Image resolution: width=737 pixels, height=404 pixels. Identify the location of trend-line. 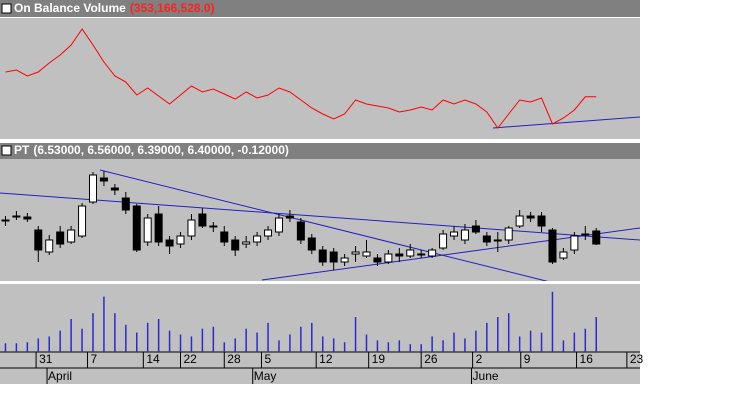
(566, 122).